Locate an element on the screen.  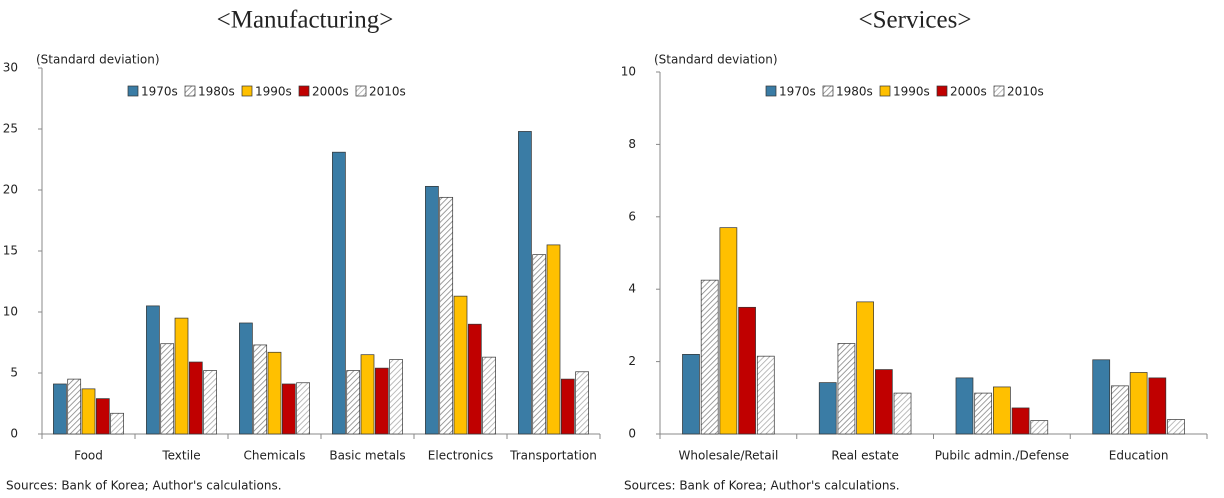
y-tick-label: 6 is located at coordinates (632, 216).